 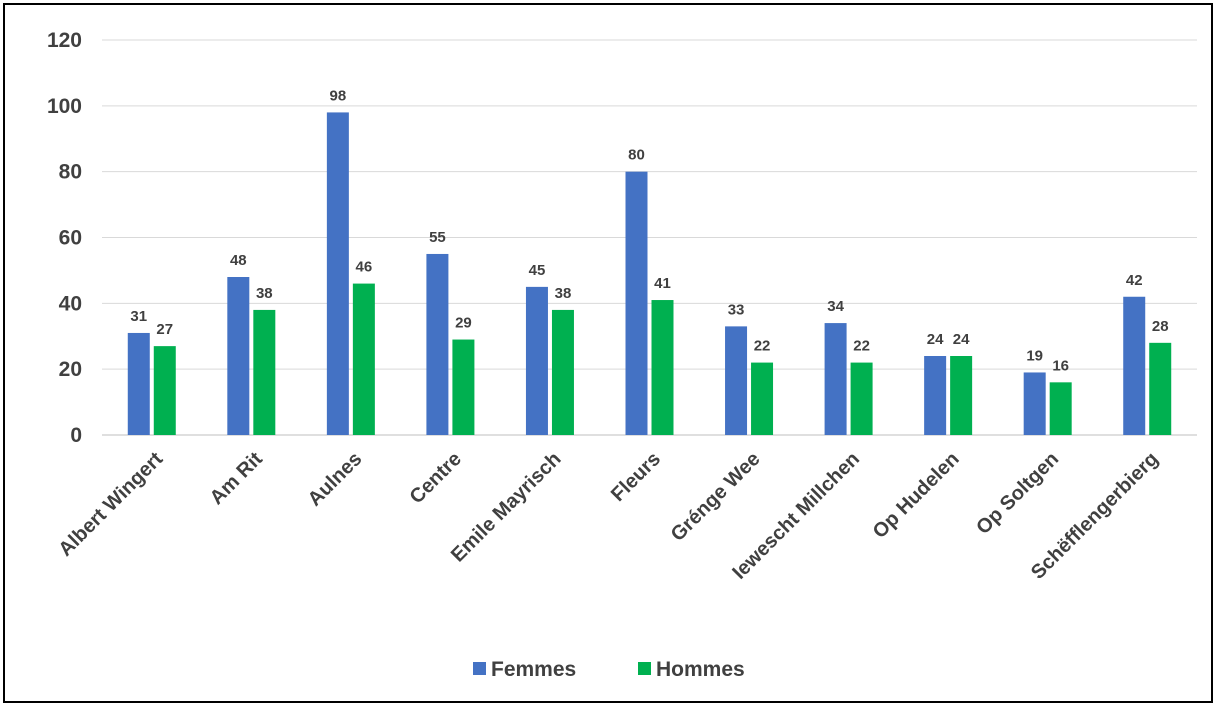 What do you see at coordinates (138, 316) in the screenshot?
I see `data-label: 31` at bounding box center [138, 316].